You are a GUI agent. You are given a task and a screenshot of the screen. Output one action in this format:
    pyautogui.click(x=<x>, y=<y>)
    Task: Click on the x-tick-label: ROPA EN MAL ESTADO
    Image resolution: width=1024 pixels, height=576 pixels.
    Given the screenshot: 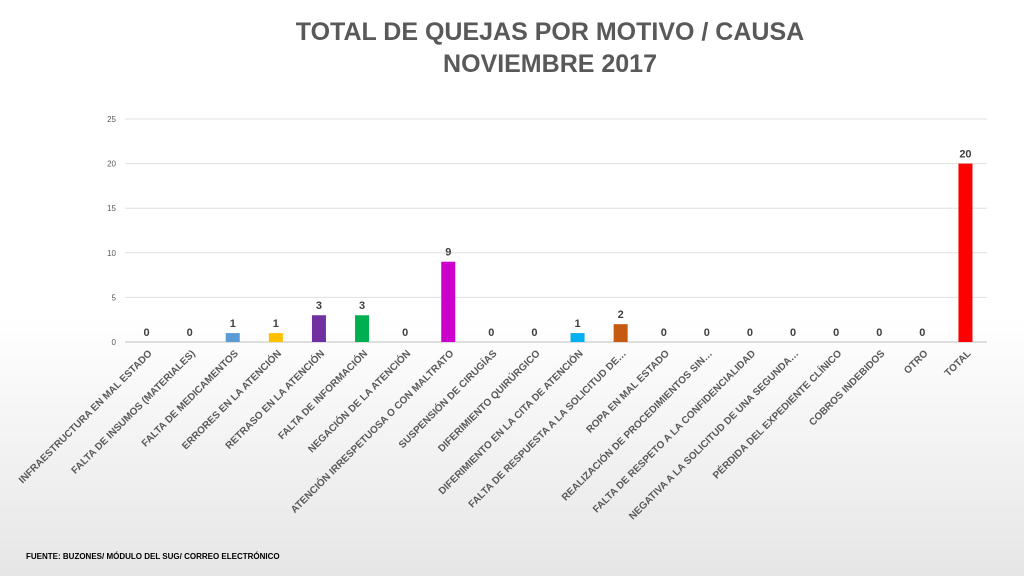 What is the action you would take?
    pyautogui.click(x=628, y=391)
    